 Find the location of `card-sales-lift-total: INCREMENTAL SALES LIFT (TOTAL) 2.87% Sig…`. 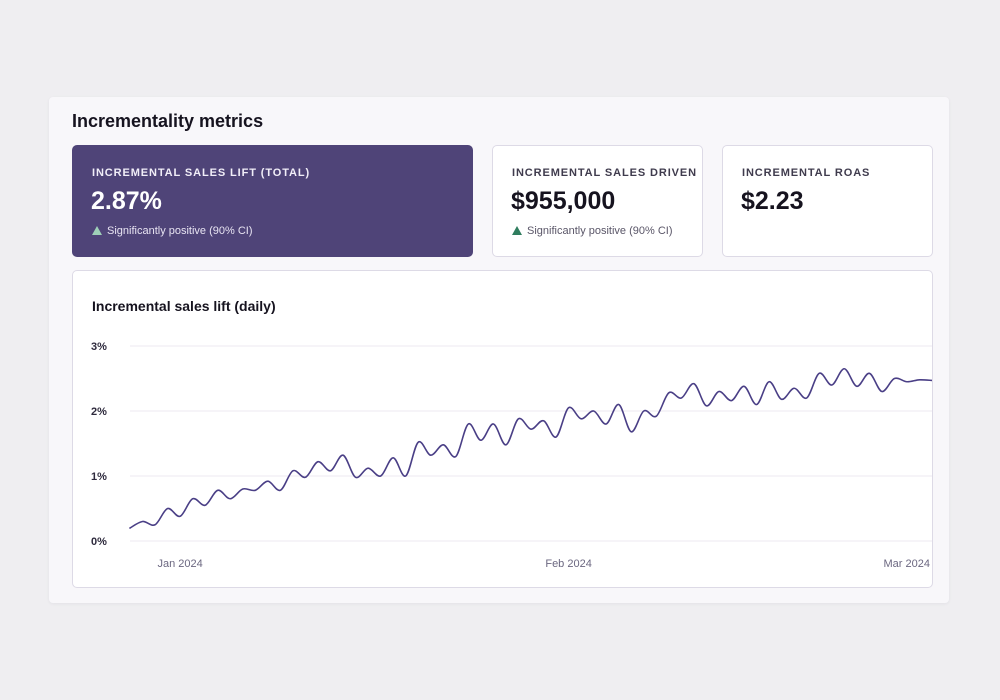

card-sales-lift-total: INCREMENTAL SALES LIFT (TOTAL) 2.87% Sig… is located at coordinates (272, 201).